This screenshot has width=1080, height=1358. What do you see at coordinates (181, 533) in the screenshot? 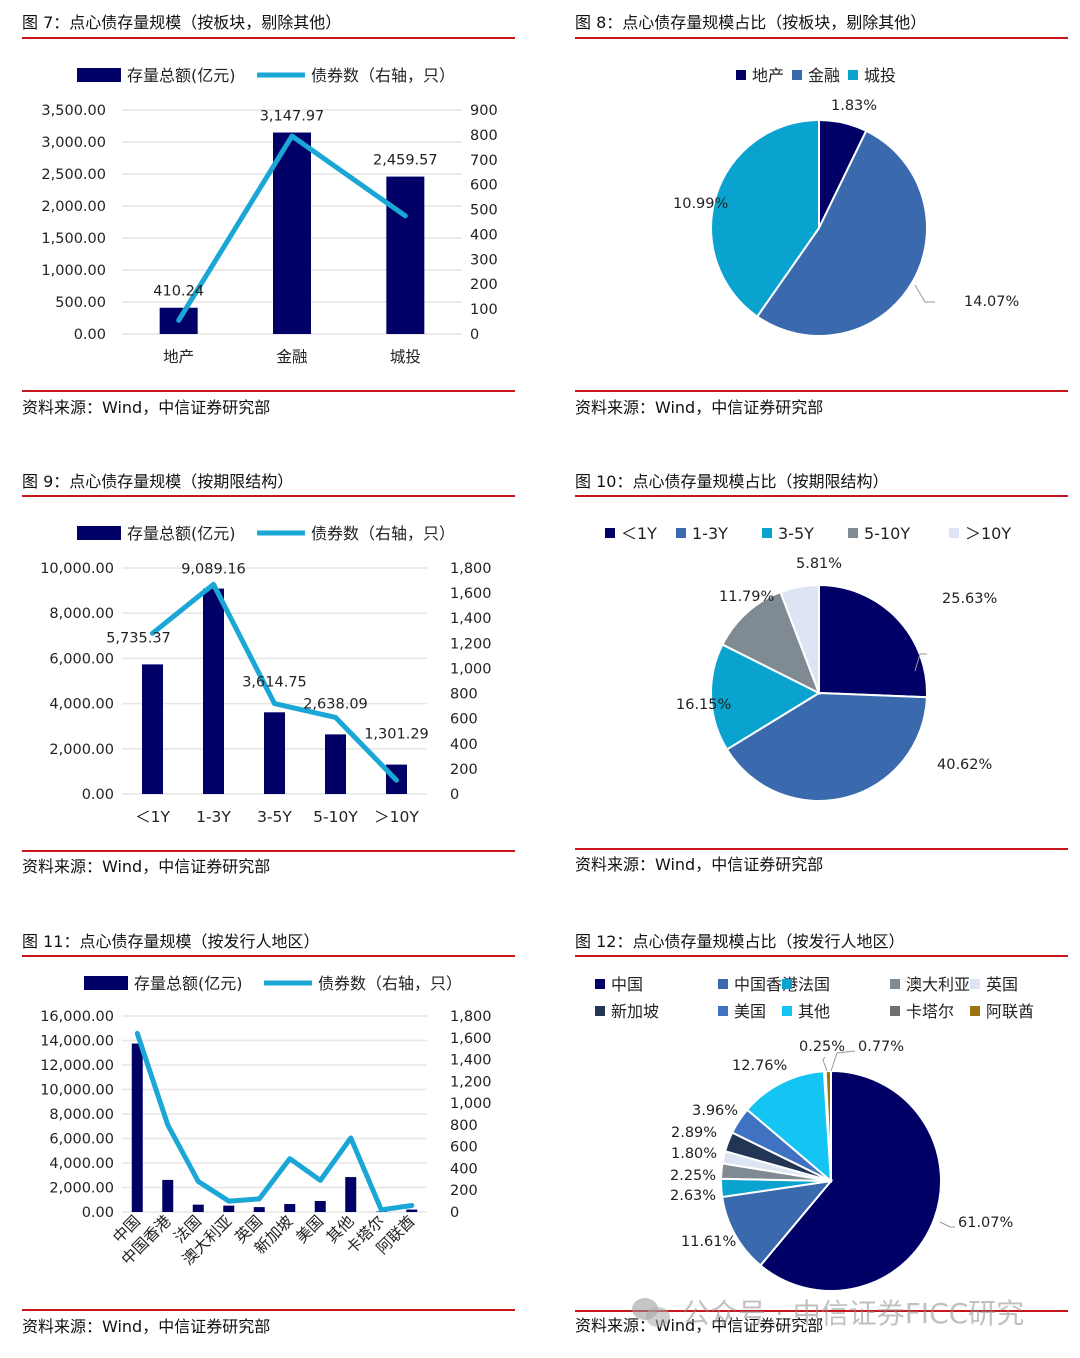
I see `legend-label: 存量总额(亿元)` at bounding box center [181, 533].